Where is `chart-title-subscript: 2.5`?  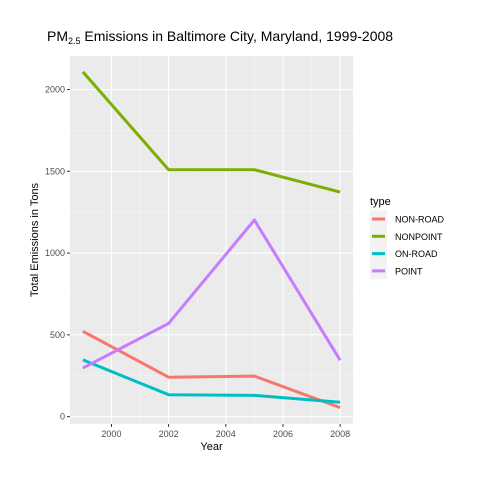
chart-title-subscript: 2.5 is located at coordinates (74, 41).